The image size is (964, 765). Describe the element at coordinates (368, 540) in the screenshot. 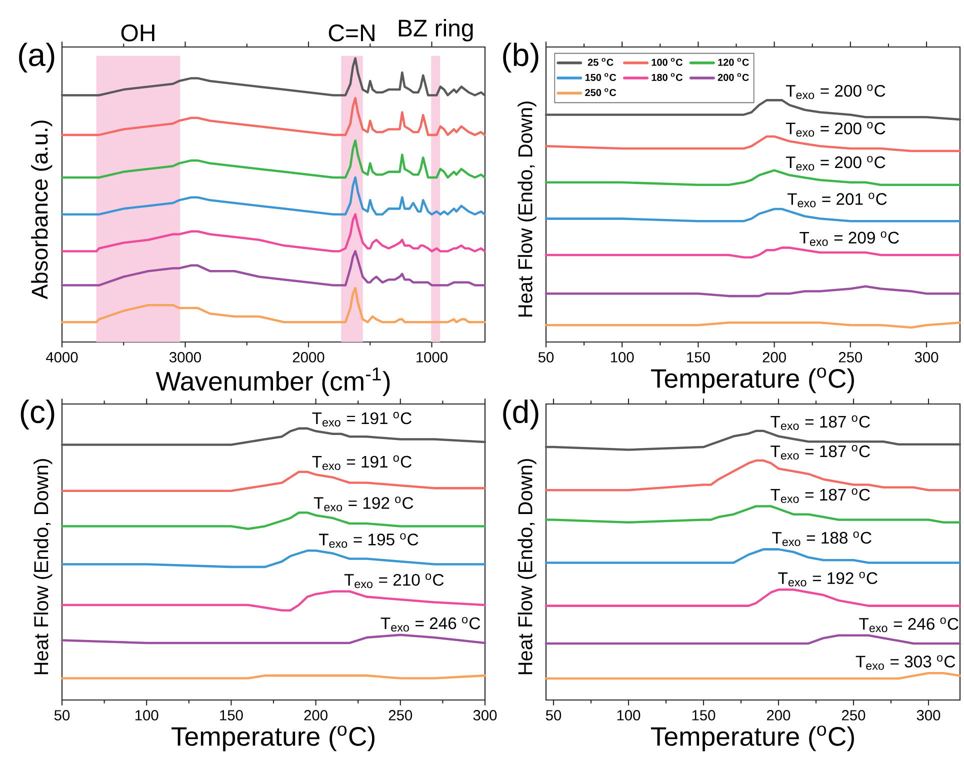

I see `annotation: T$_{exo}$ = 195 $^{o}$C` at that location.